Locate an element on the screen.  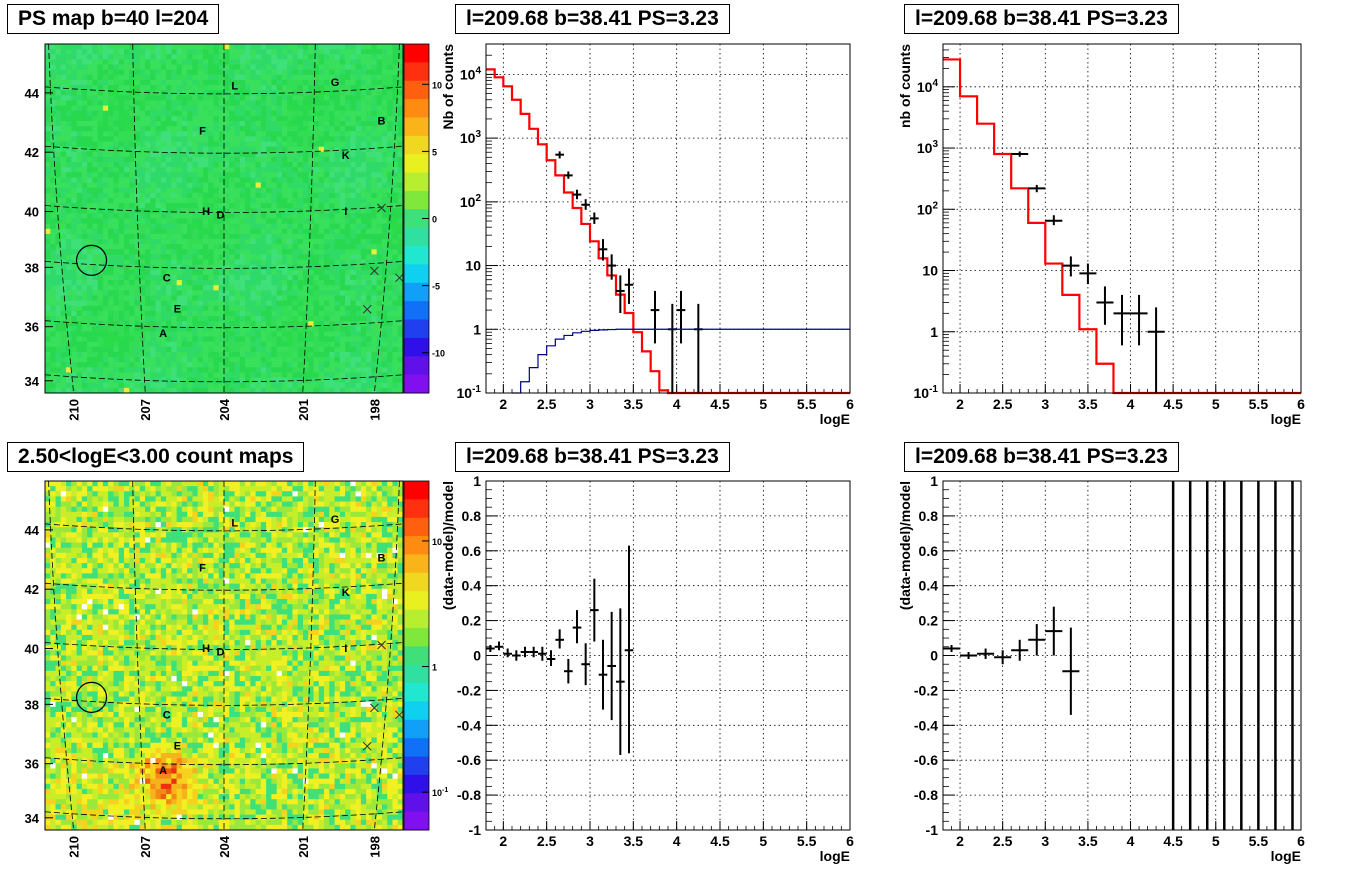
count-map-title: 2.50<logE<3.00 count maps is located at coordinates (156, 457).